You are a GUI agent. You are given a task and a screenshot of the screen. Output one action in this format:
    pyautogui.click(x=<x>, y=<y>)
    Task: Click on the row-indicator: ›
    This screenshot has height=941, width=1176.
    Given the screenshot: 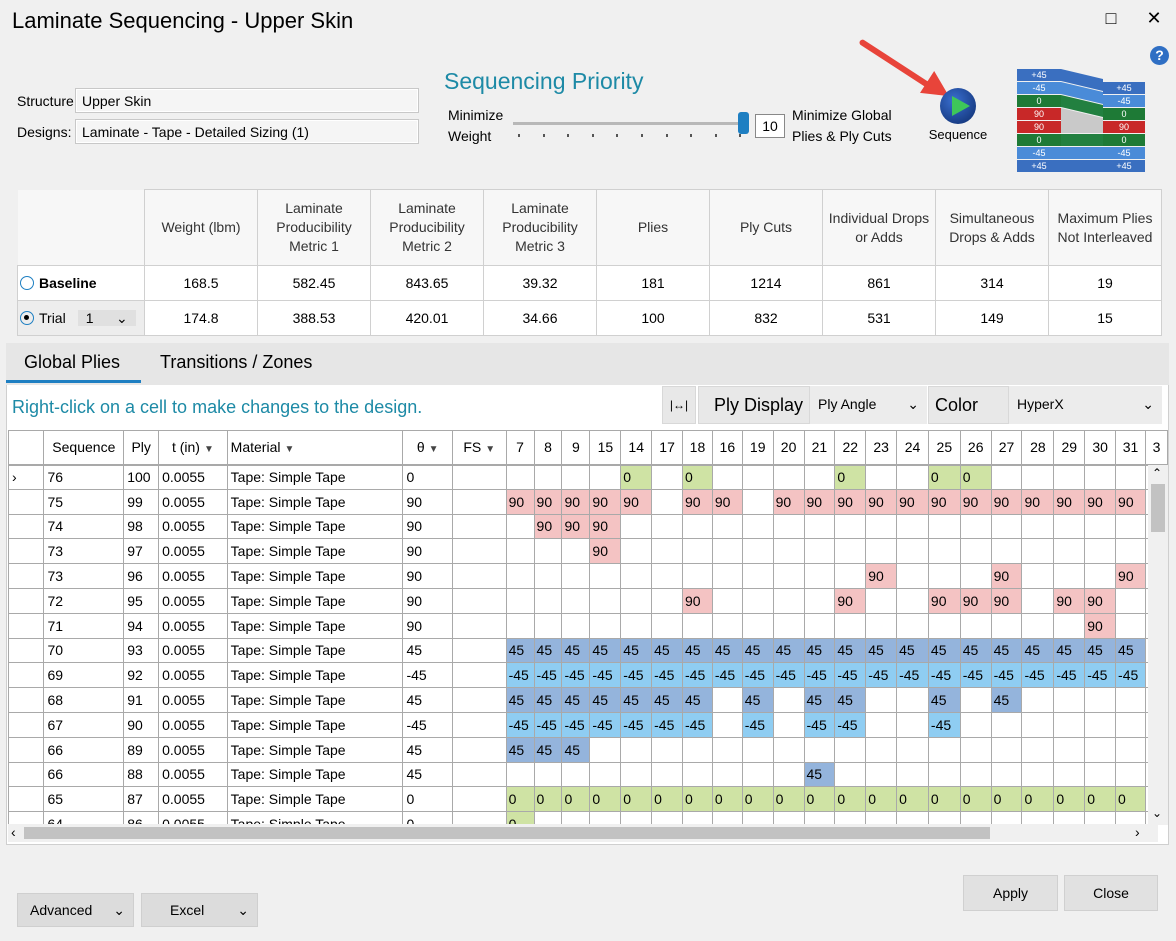 What is the action you would take?
    pyautogui.click(x=26, y=477)
    